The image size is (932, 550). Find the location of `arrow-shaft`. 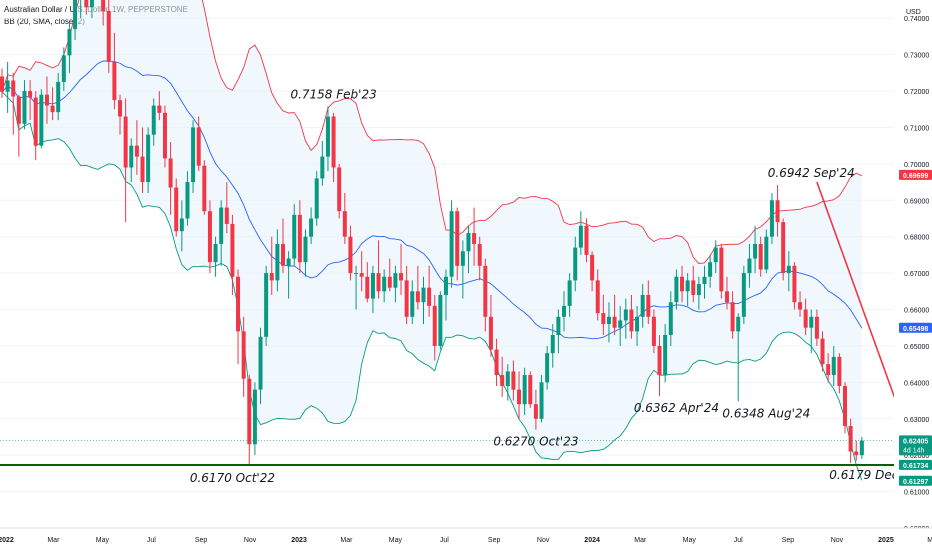

arrow-shaft is located at coordinates (862, 306).